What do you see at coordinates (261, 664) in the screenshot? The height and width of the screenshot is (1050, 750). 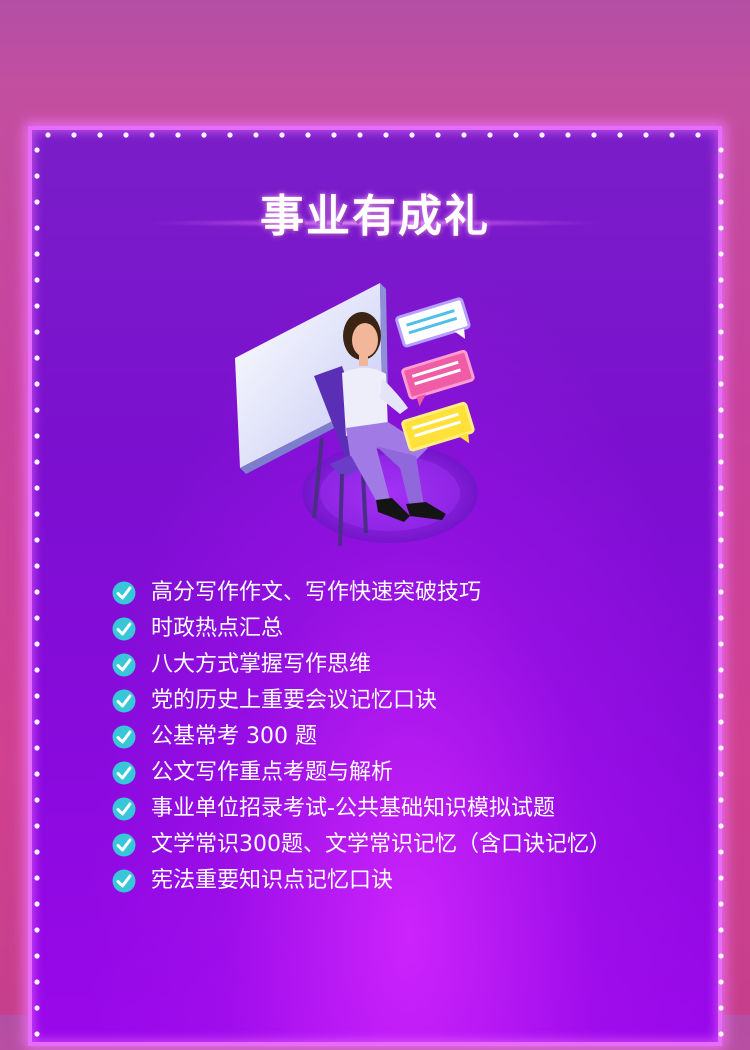 I see `list-item-label: 八大方式掌握写作思维` at bounding box center [261, 664].